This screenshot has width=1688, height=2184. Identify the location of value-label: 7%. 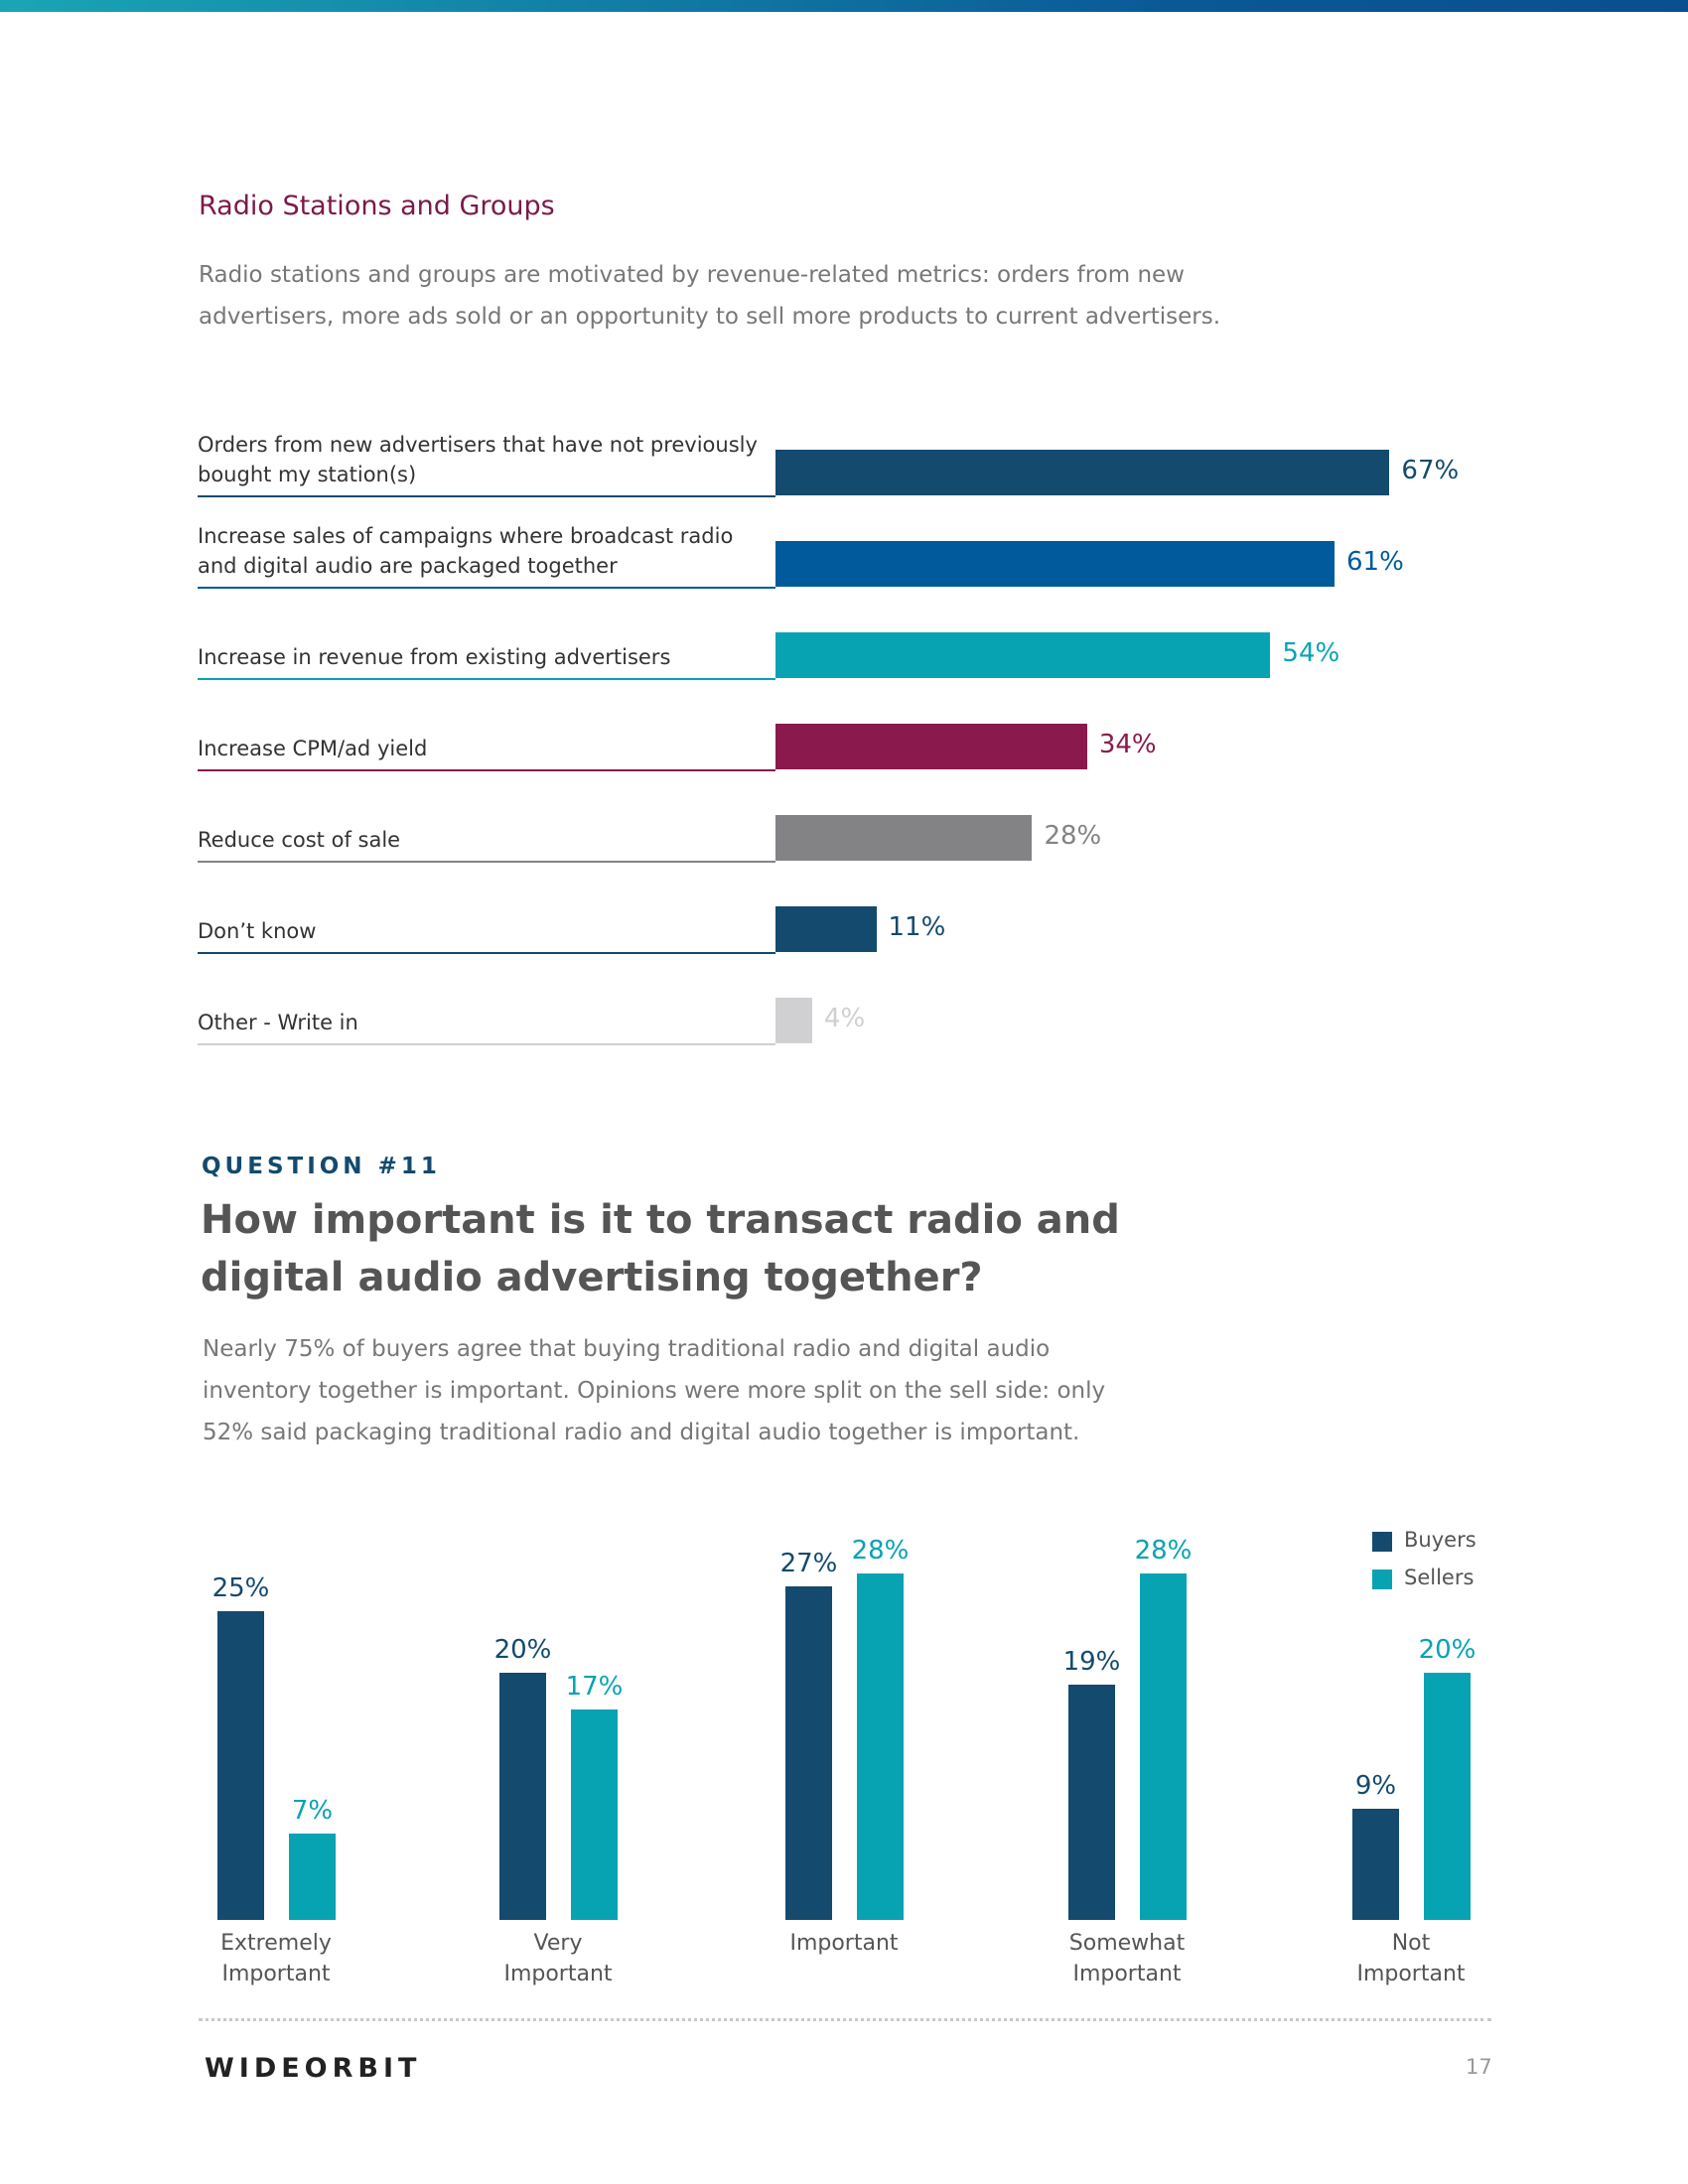
(312, 1810).